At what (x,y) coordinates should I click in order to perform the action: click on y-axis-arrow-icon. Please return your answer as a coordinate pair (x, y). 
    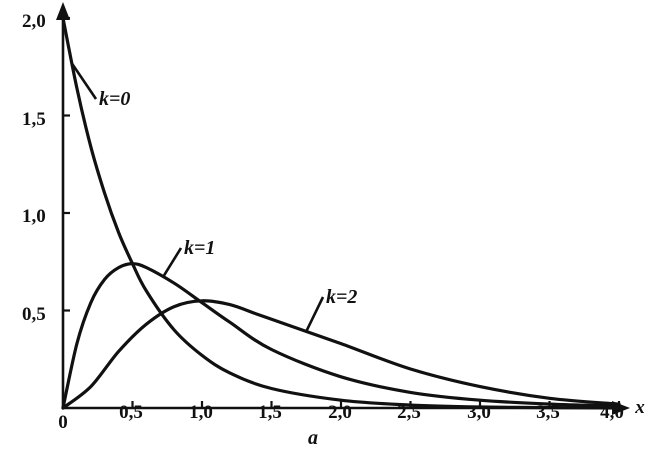
    Looking at the image, I should click on (63, 11).